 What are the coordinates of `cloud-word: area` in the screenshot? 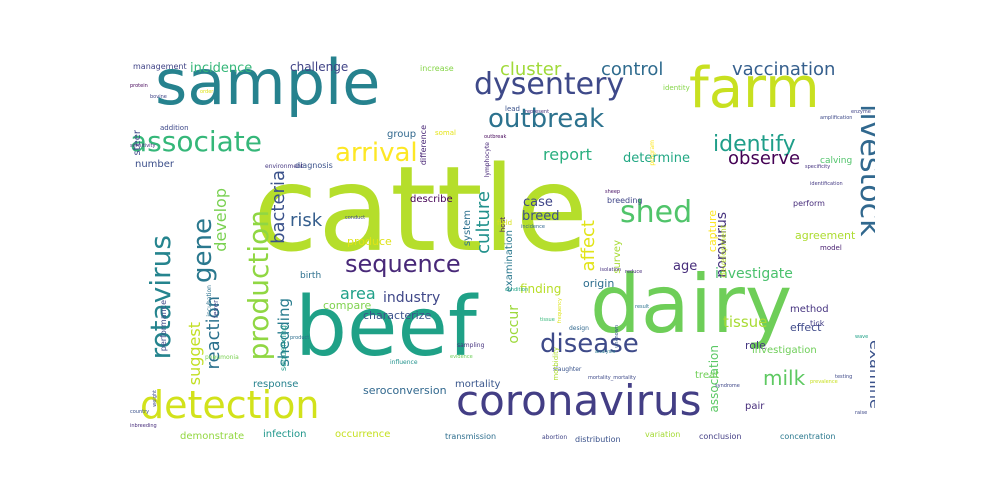 It's located at (358, 293).